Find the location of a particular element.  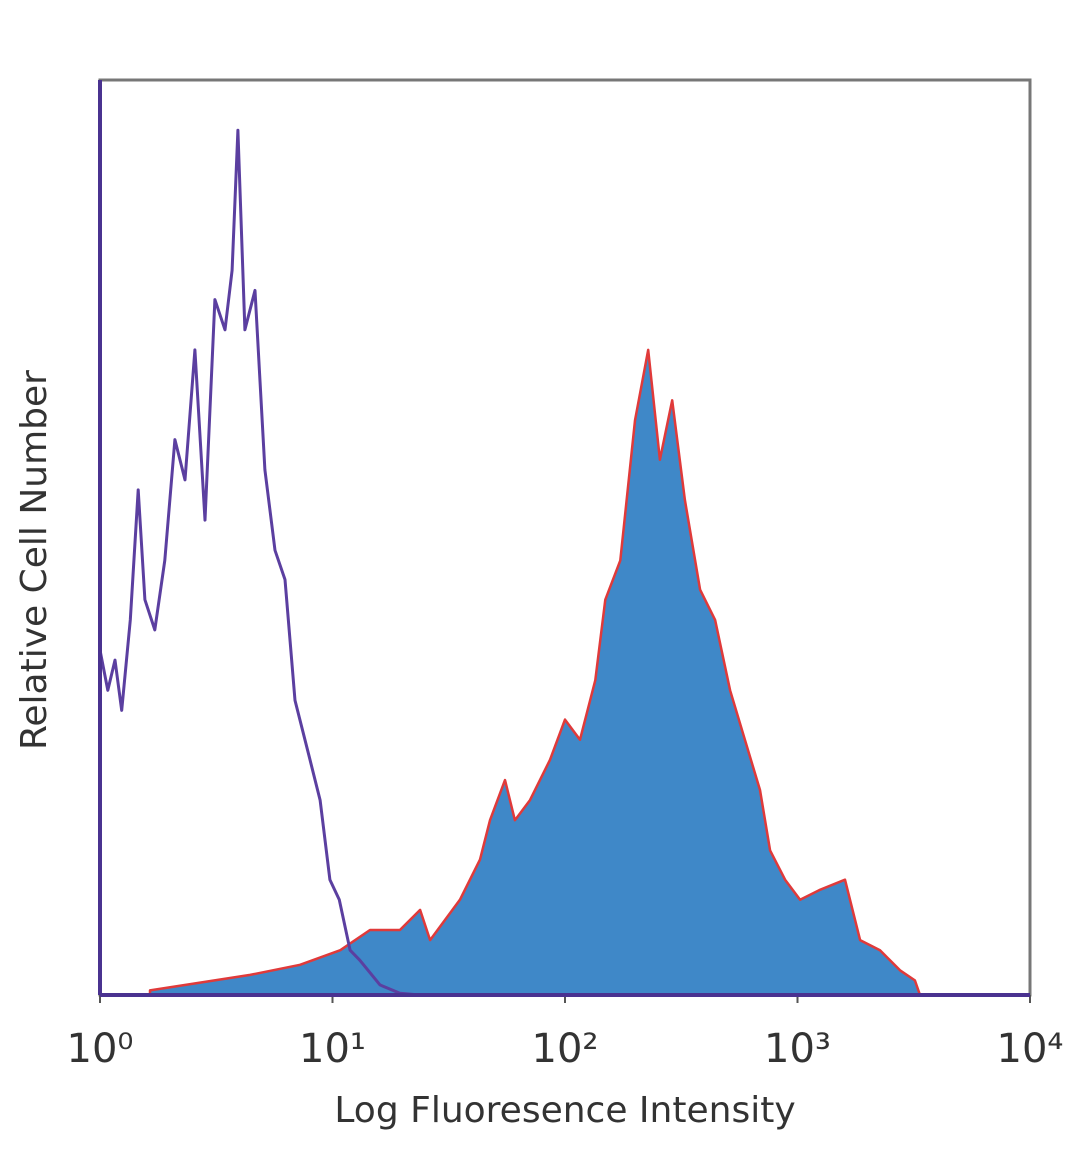

x-tick-label: 10⁰ is located at coordinates (100, 1049).